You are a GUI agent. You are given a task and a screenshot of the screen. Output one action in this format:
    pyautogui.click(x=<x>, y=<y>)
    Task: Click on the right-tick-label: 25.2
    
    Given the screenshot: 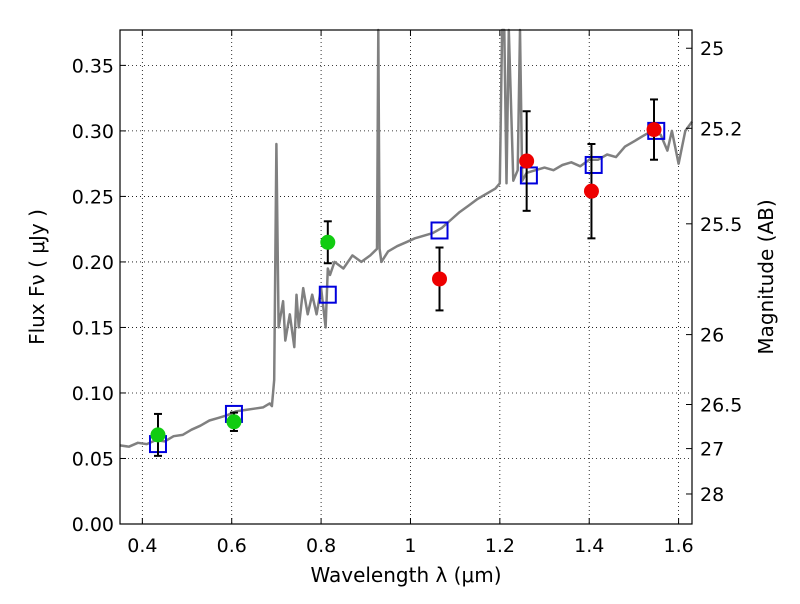 What is the action you would take?
    pyautogui.click(x=721, y=129)
    